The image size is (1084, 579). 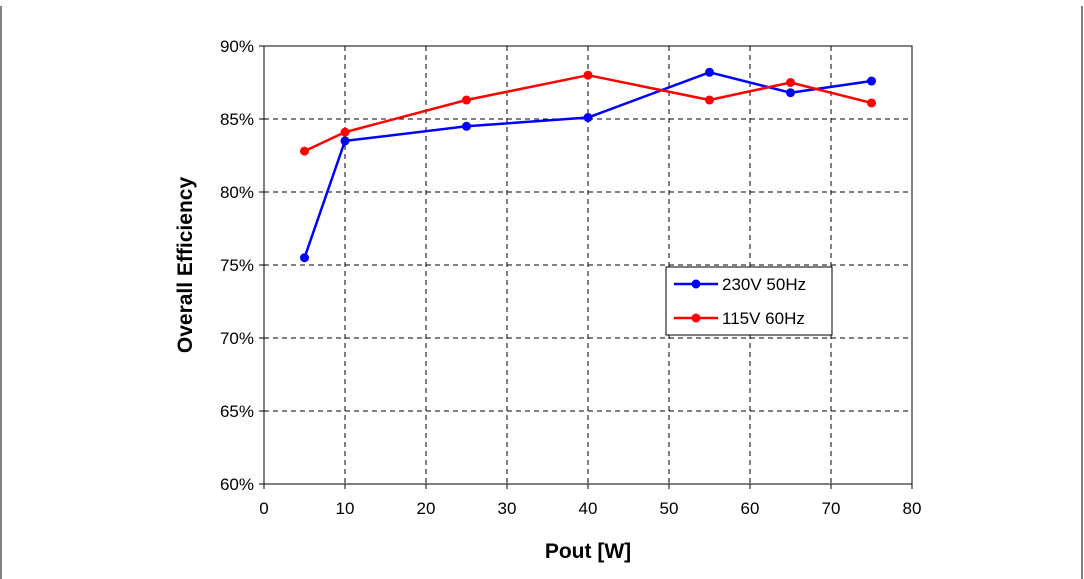 What do you see at coordinates (588, 508) in the screenshot?
I see `x-tick-label: 40` at bounding box center [588, 508].